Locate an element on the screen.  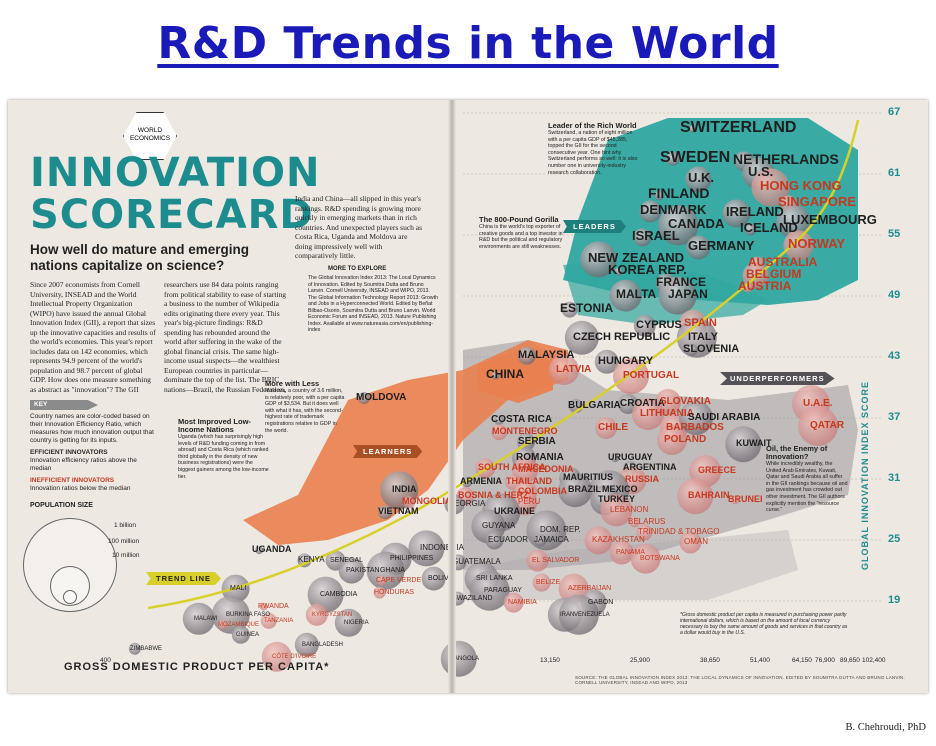
country-label: EL SALVADOR is located at coordinates (555, 560).